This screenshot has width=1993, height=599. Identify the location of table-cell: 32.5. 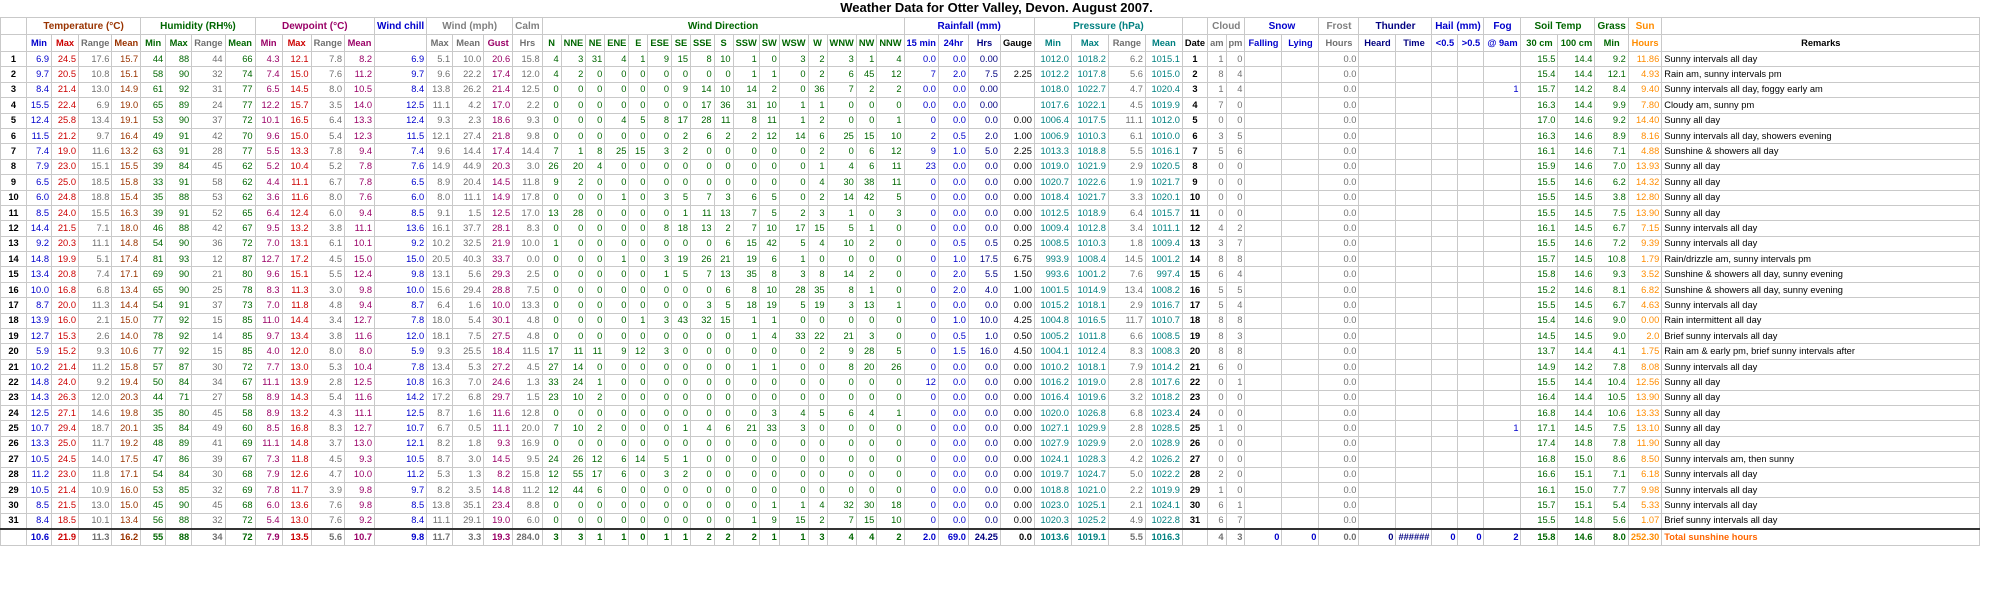
(468, 244).